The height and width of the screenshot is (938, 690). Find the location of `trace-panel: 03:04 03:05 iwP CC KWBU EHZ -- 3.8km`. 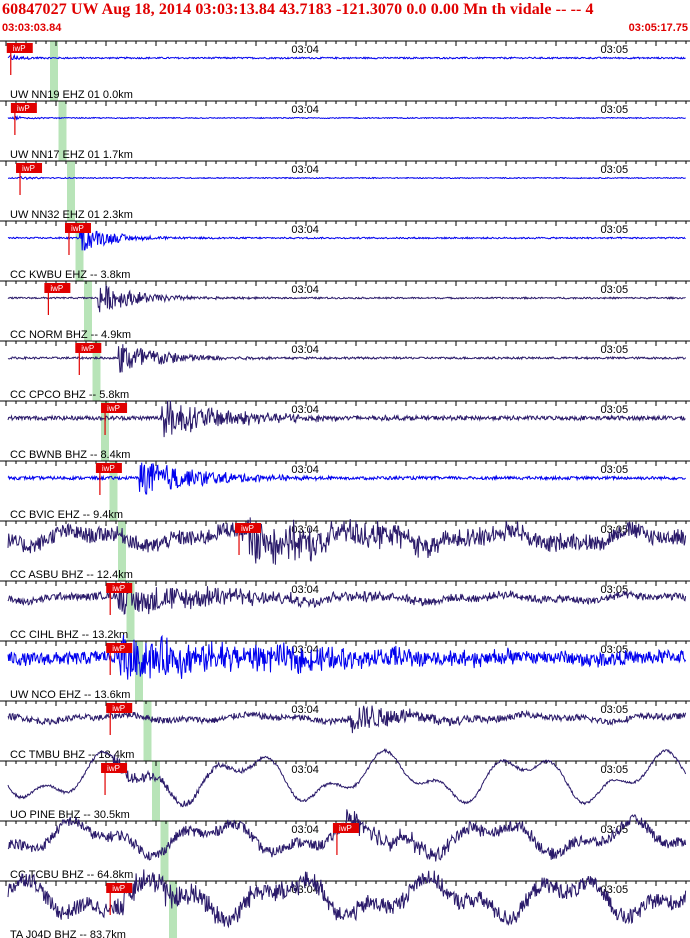

trace-panel: 03:04 03:05 iwP CC KWBU EHZ -- 3.8km is located at coordinates (345, 250).